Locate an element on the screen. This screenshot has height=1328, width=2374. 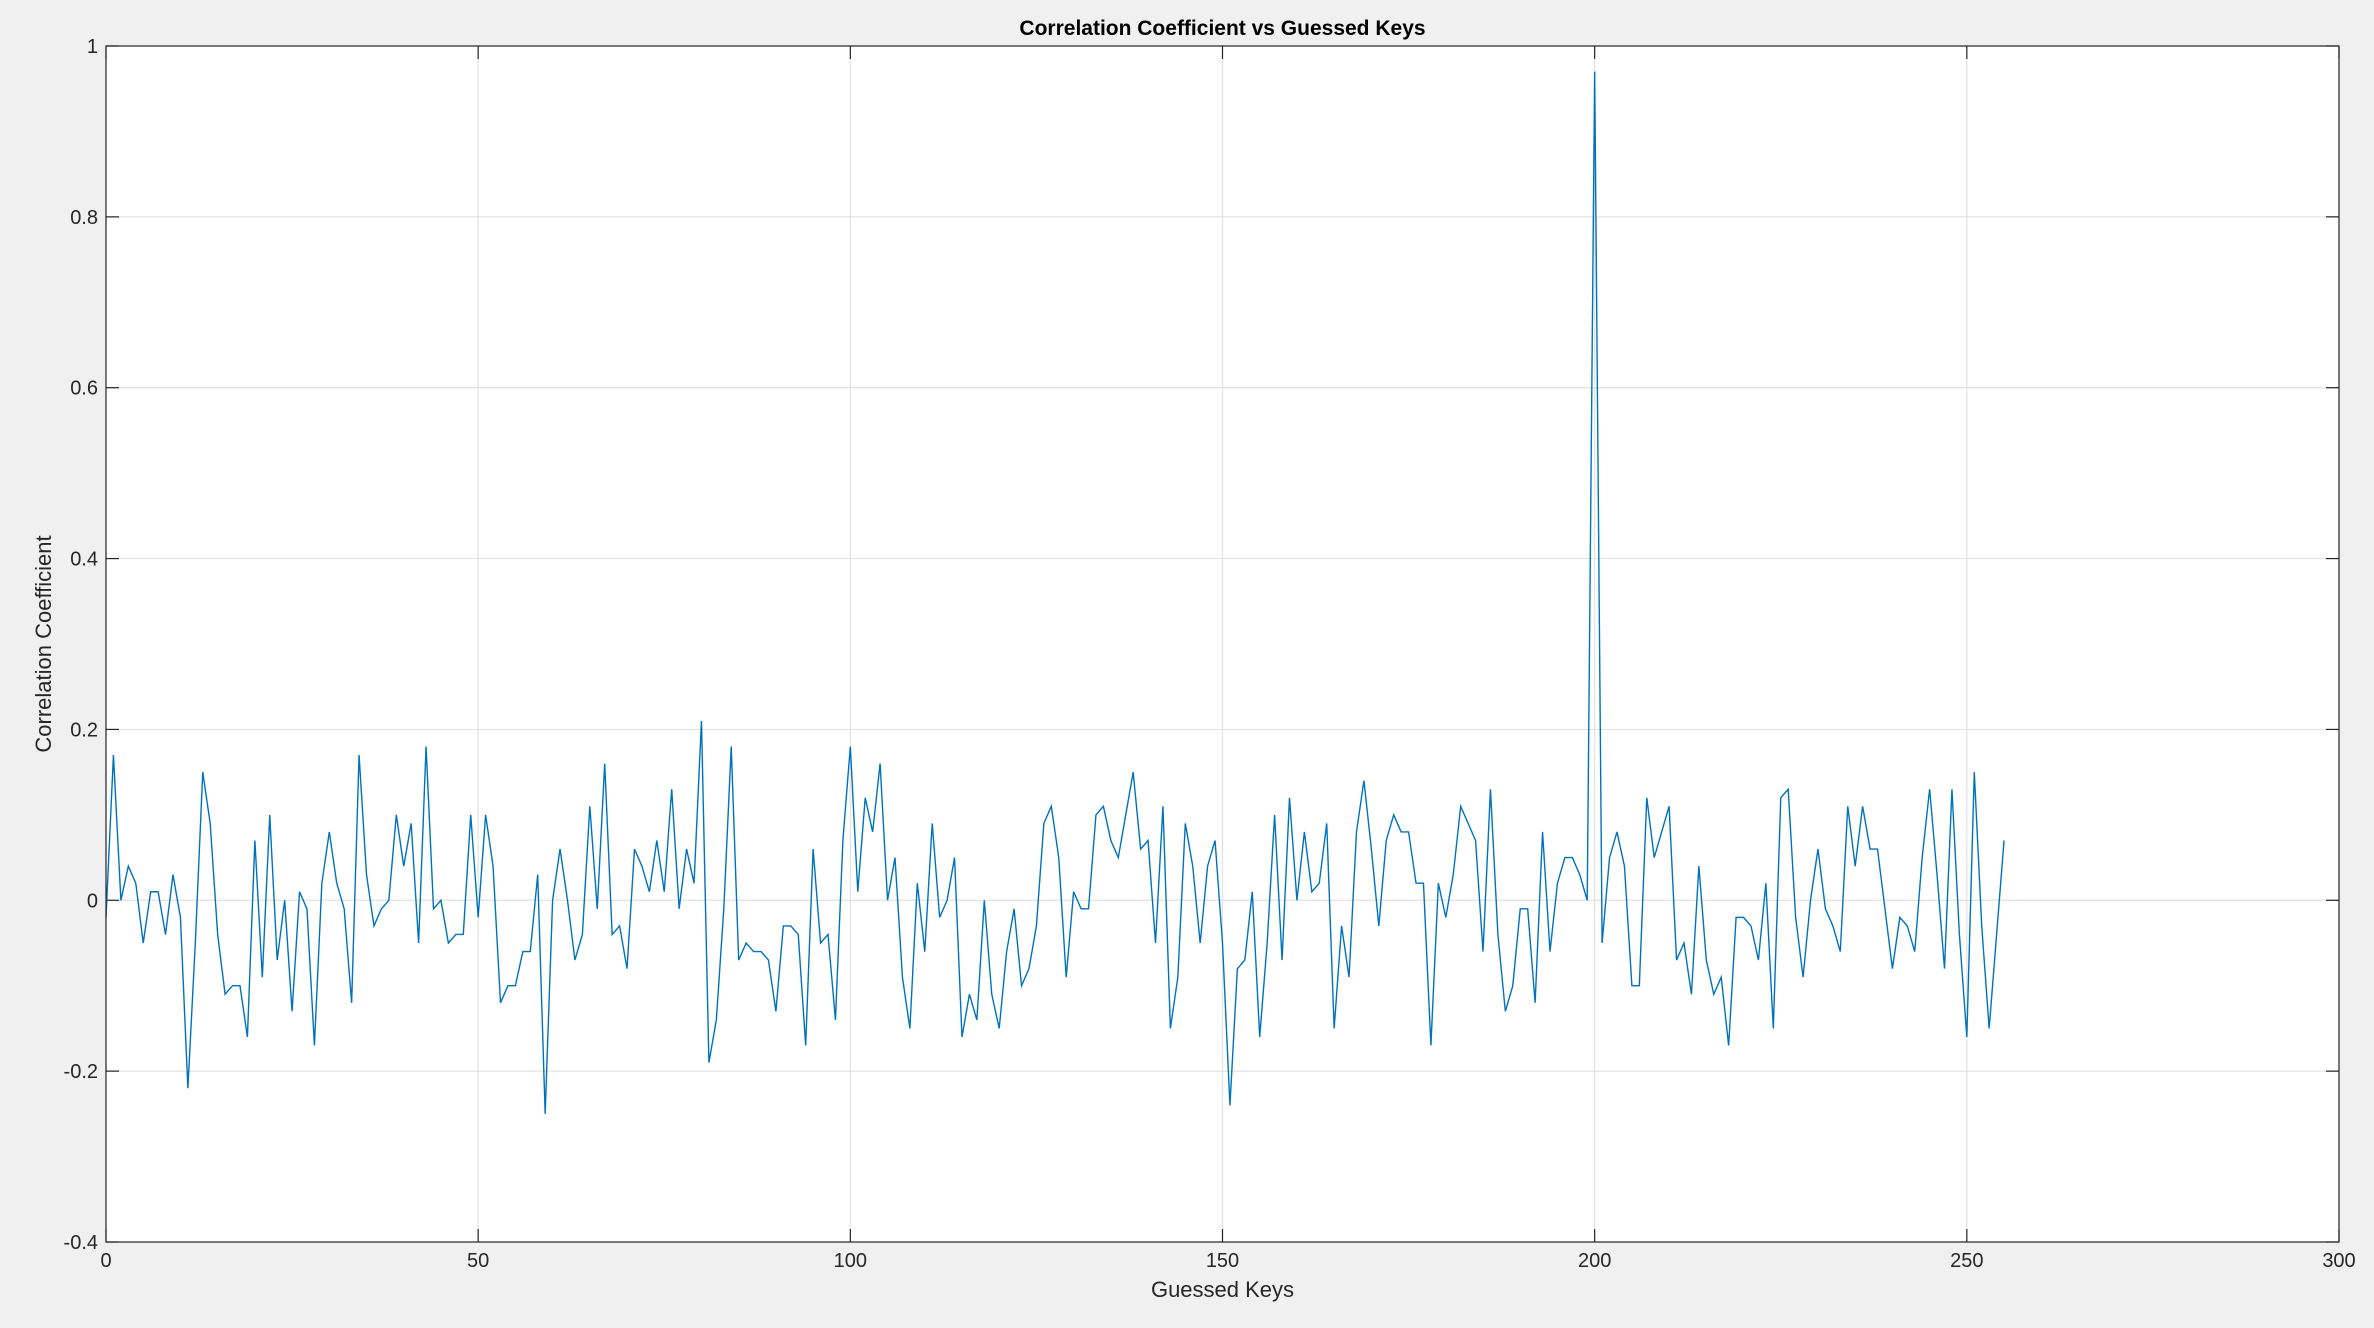
y-tick-label: 0.4 is located at coordinates (84, 560).